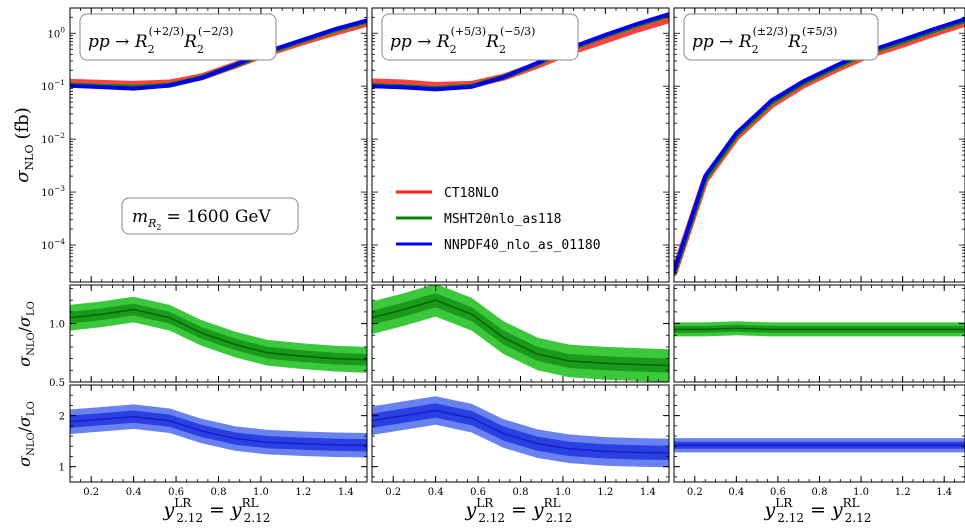 The width and height of the screenshot is (965, 528). I want to click on panel-2-cross-section, so click(520, 52).